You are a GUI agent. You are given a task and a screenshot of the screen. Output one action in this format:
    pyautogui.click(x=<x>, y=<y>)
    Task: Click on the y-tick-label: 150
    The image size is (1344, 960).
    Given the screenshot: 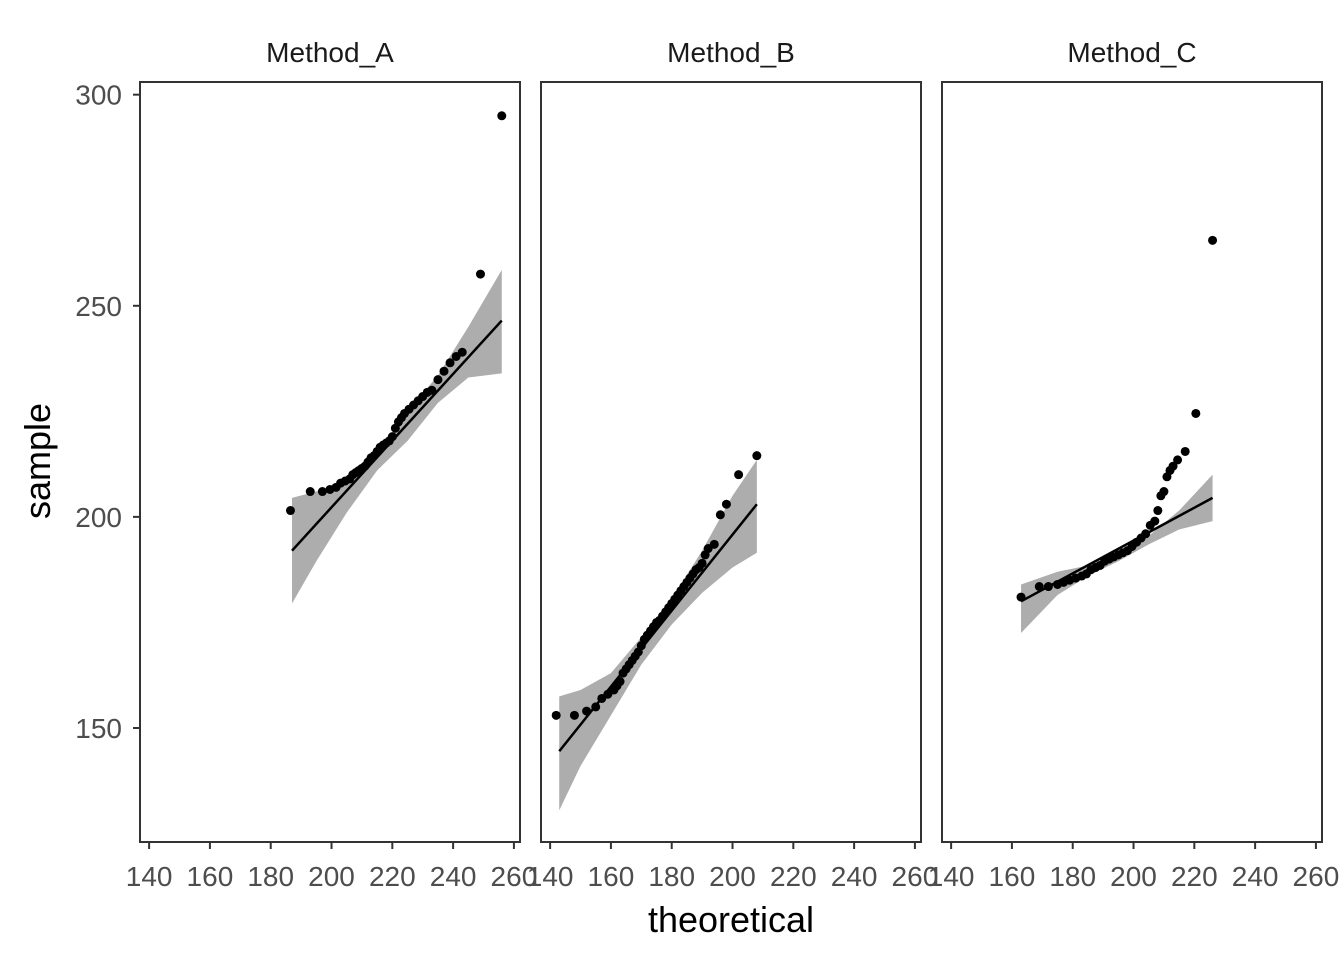 What is the action you would take?
    pyautogui.click(x=98, y=728)
    